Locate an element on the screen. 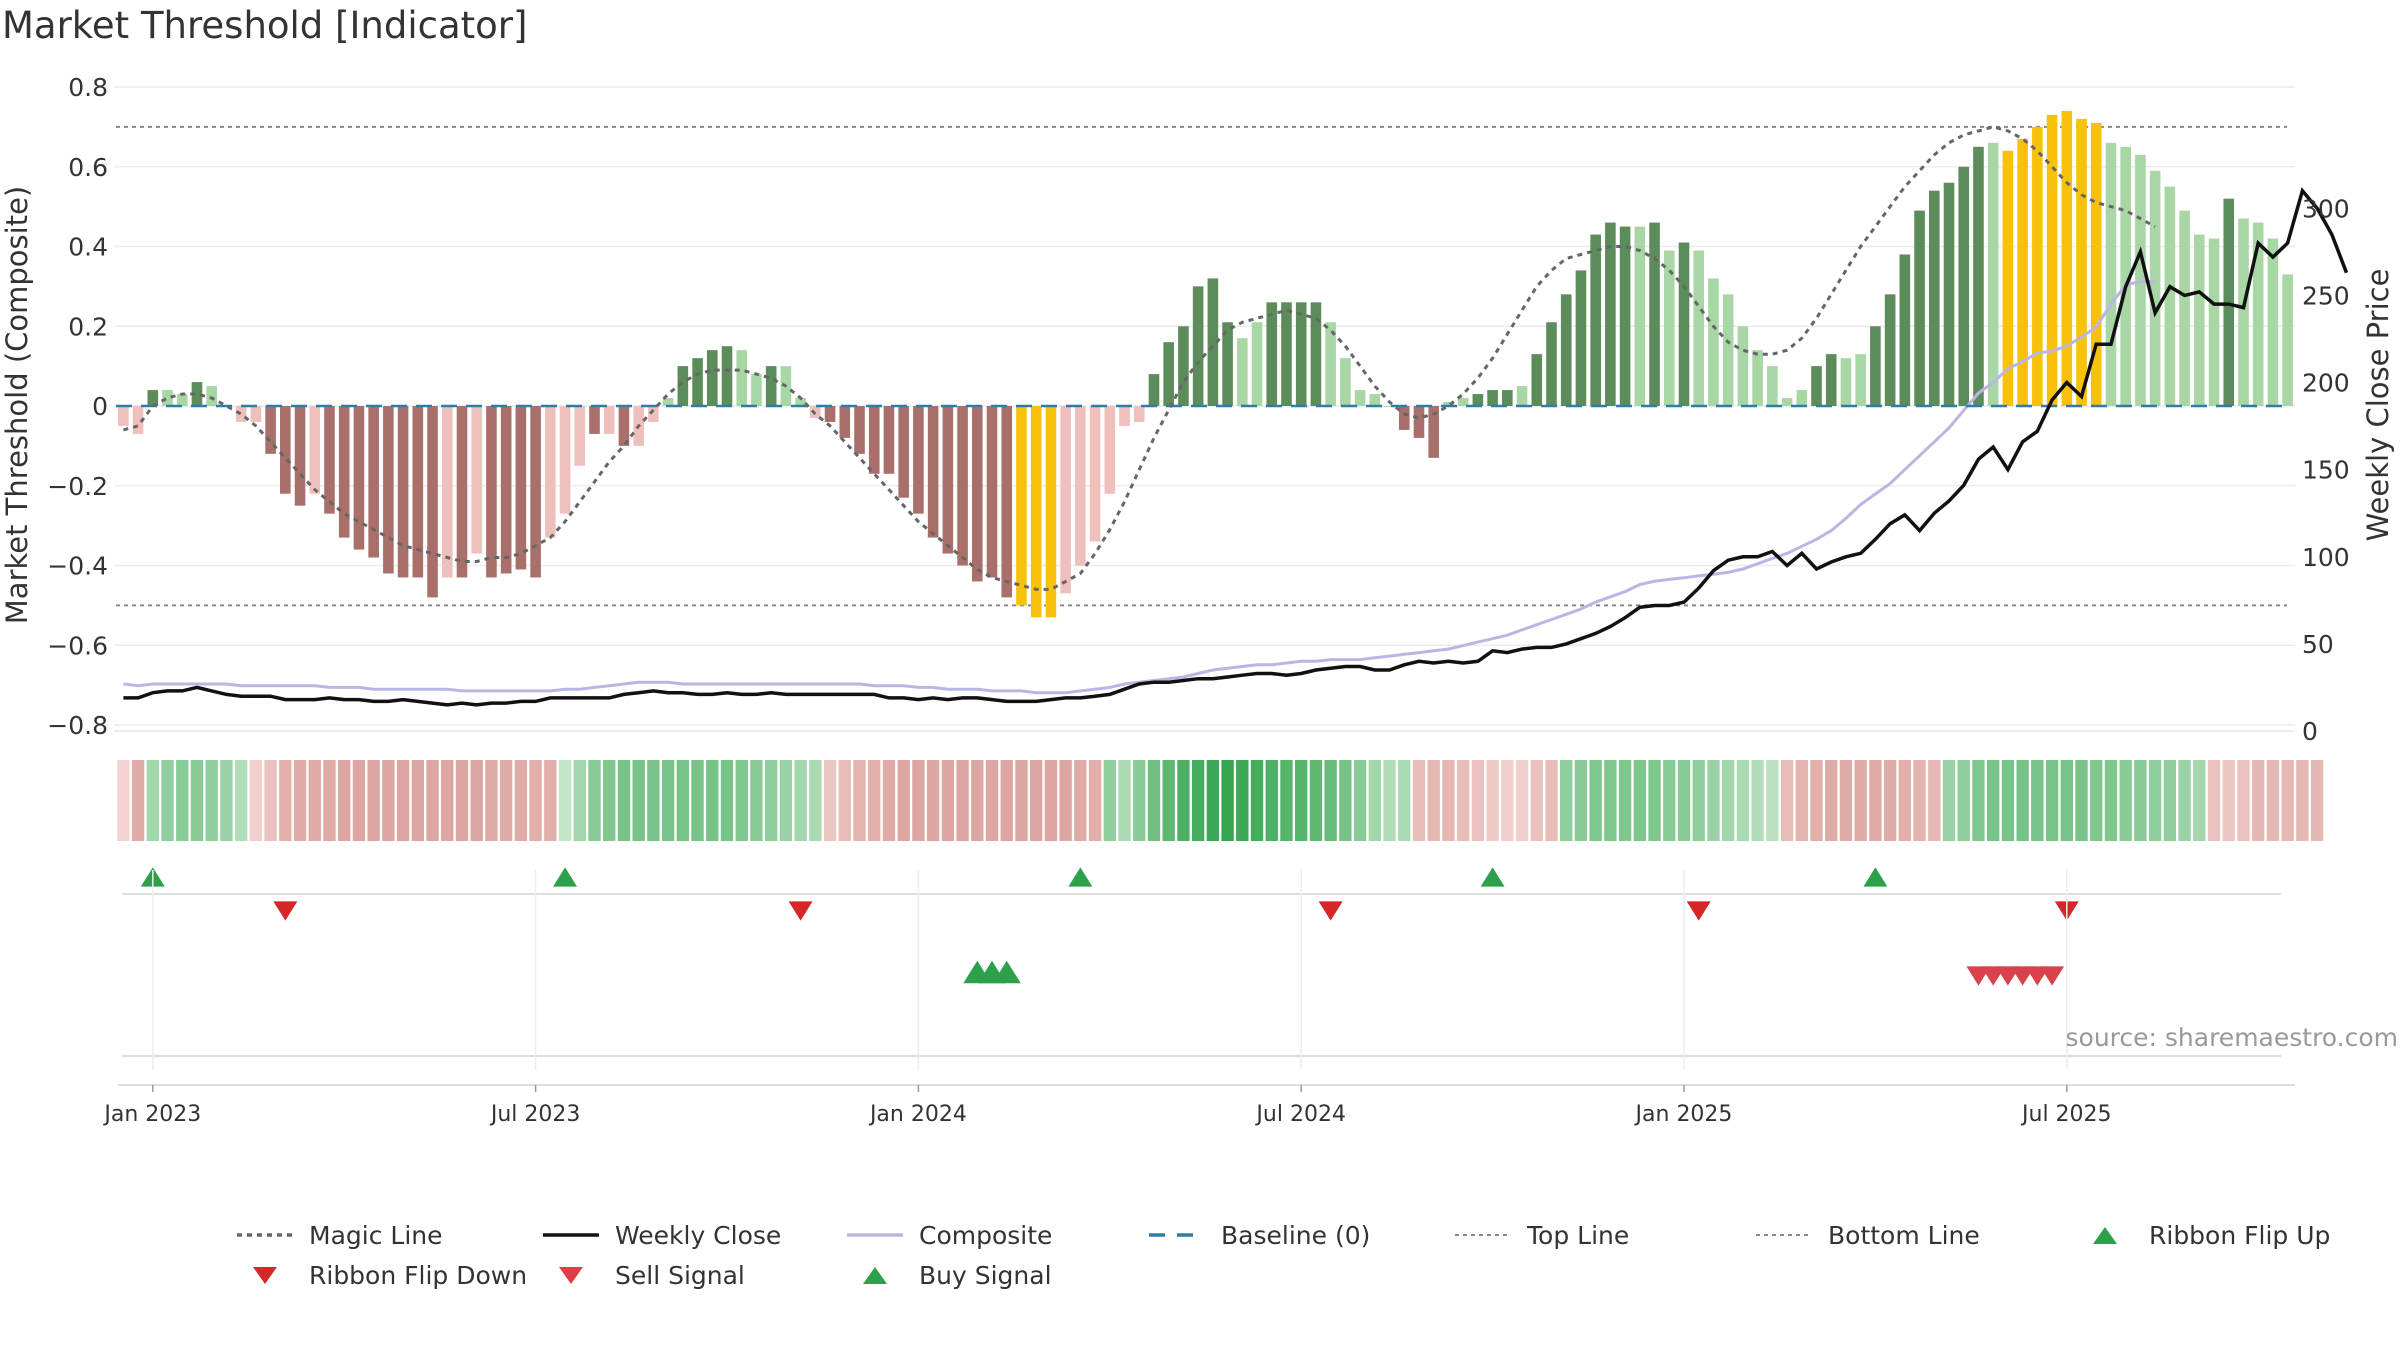 This screenshot has height=1350, width=2400. legend-label: Weekly Close is located at coordinates (698, 1235).